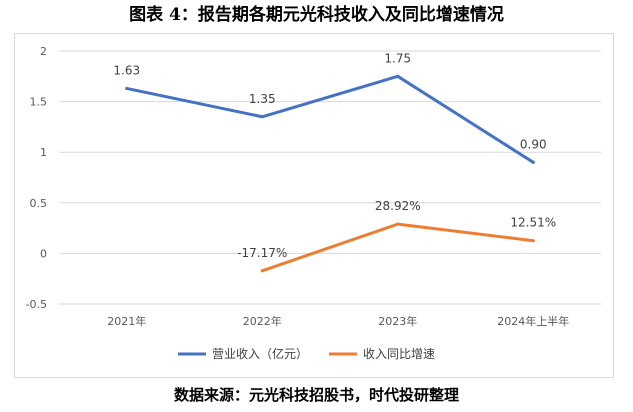 This screenshot has height=412, width=633. What do you see at coordinates (39, 203) in the screenshot?
I see `y-tick-label: 0.5` at bounding box center [39, 203].